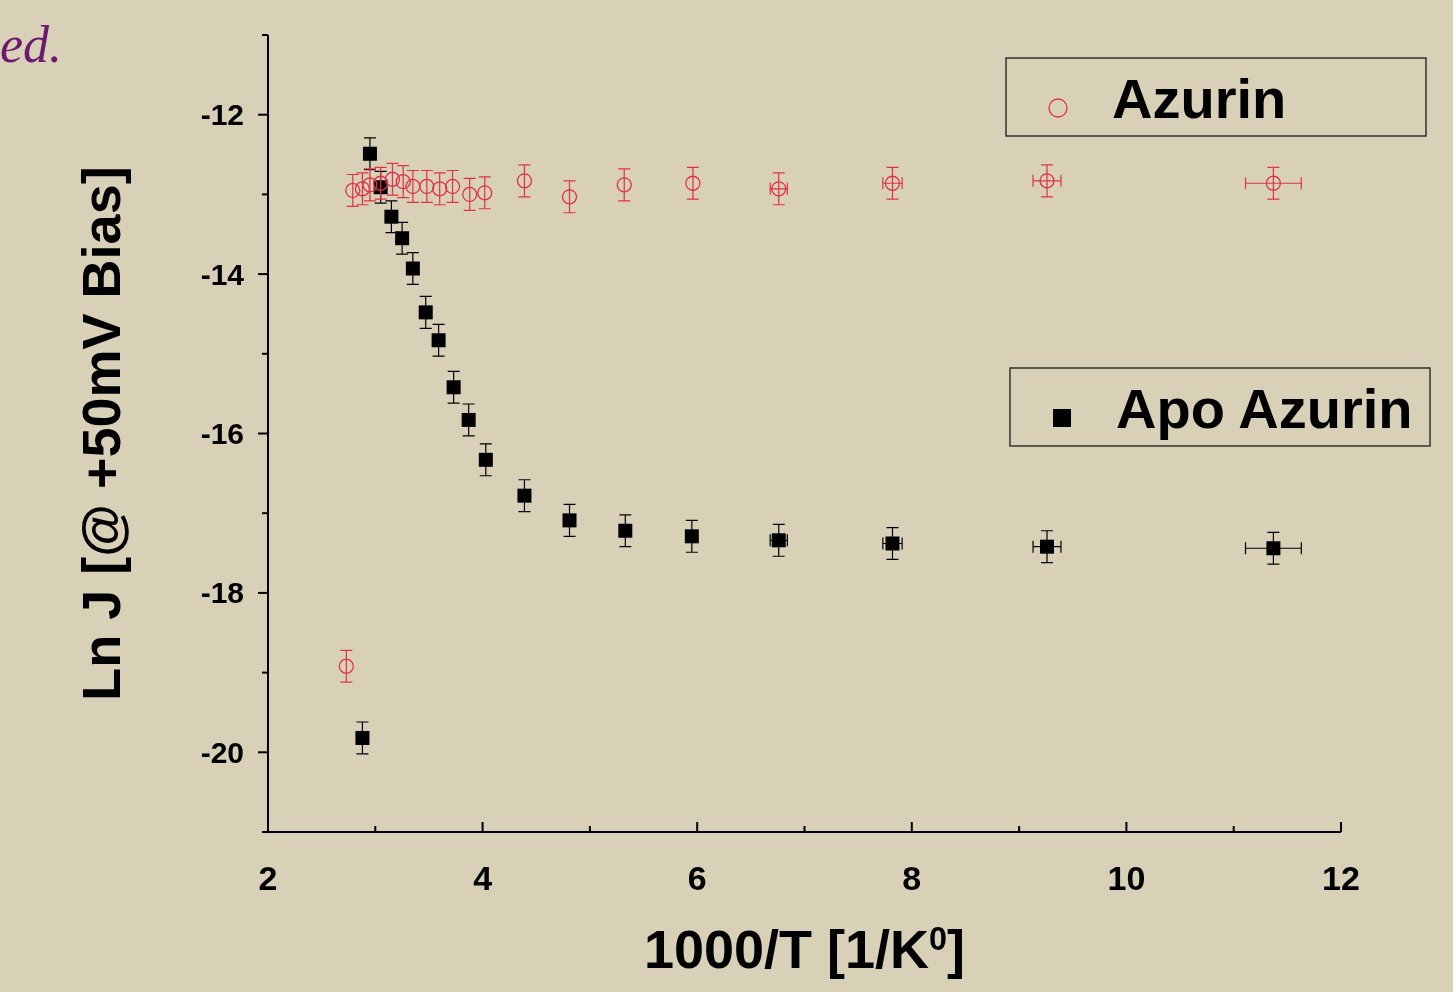  Describe the element at coordinates (483, 878) in the screenshot. I see `x-tick-label: 4` at that location.